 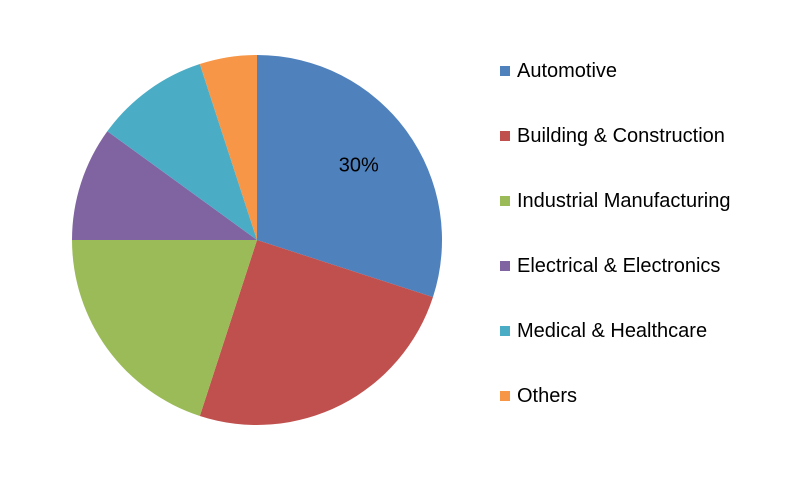 I want to click on legend-swatch-automotive, so click(x=505, y=71).